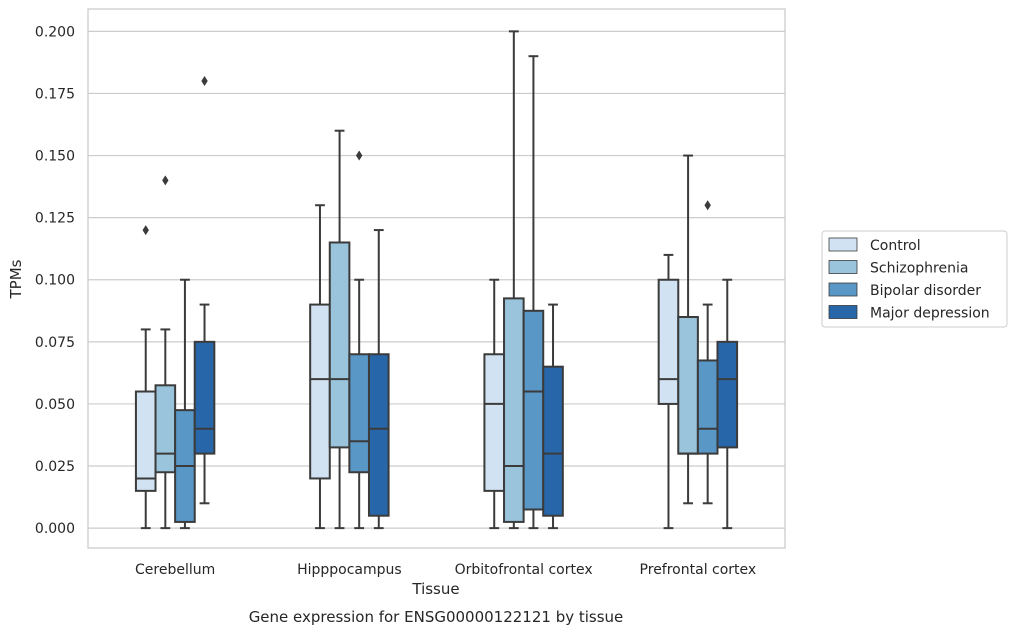  I want to click on y-tick-label: 0.125, so click(55, 219).